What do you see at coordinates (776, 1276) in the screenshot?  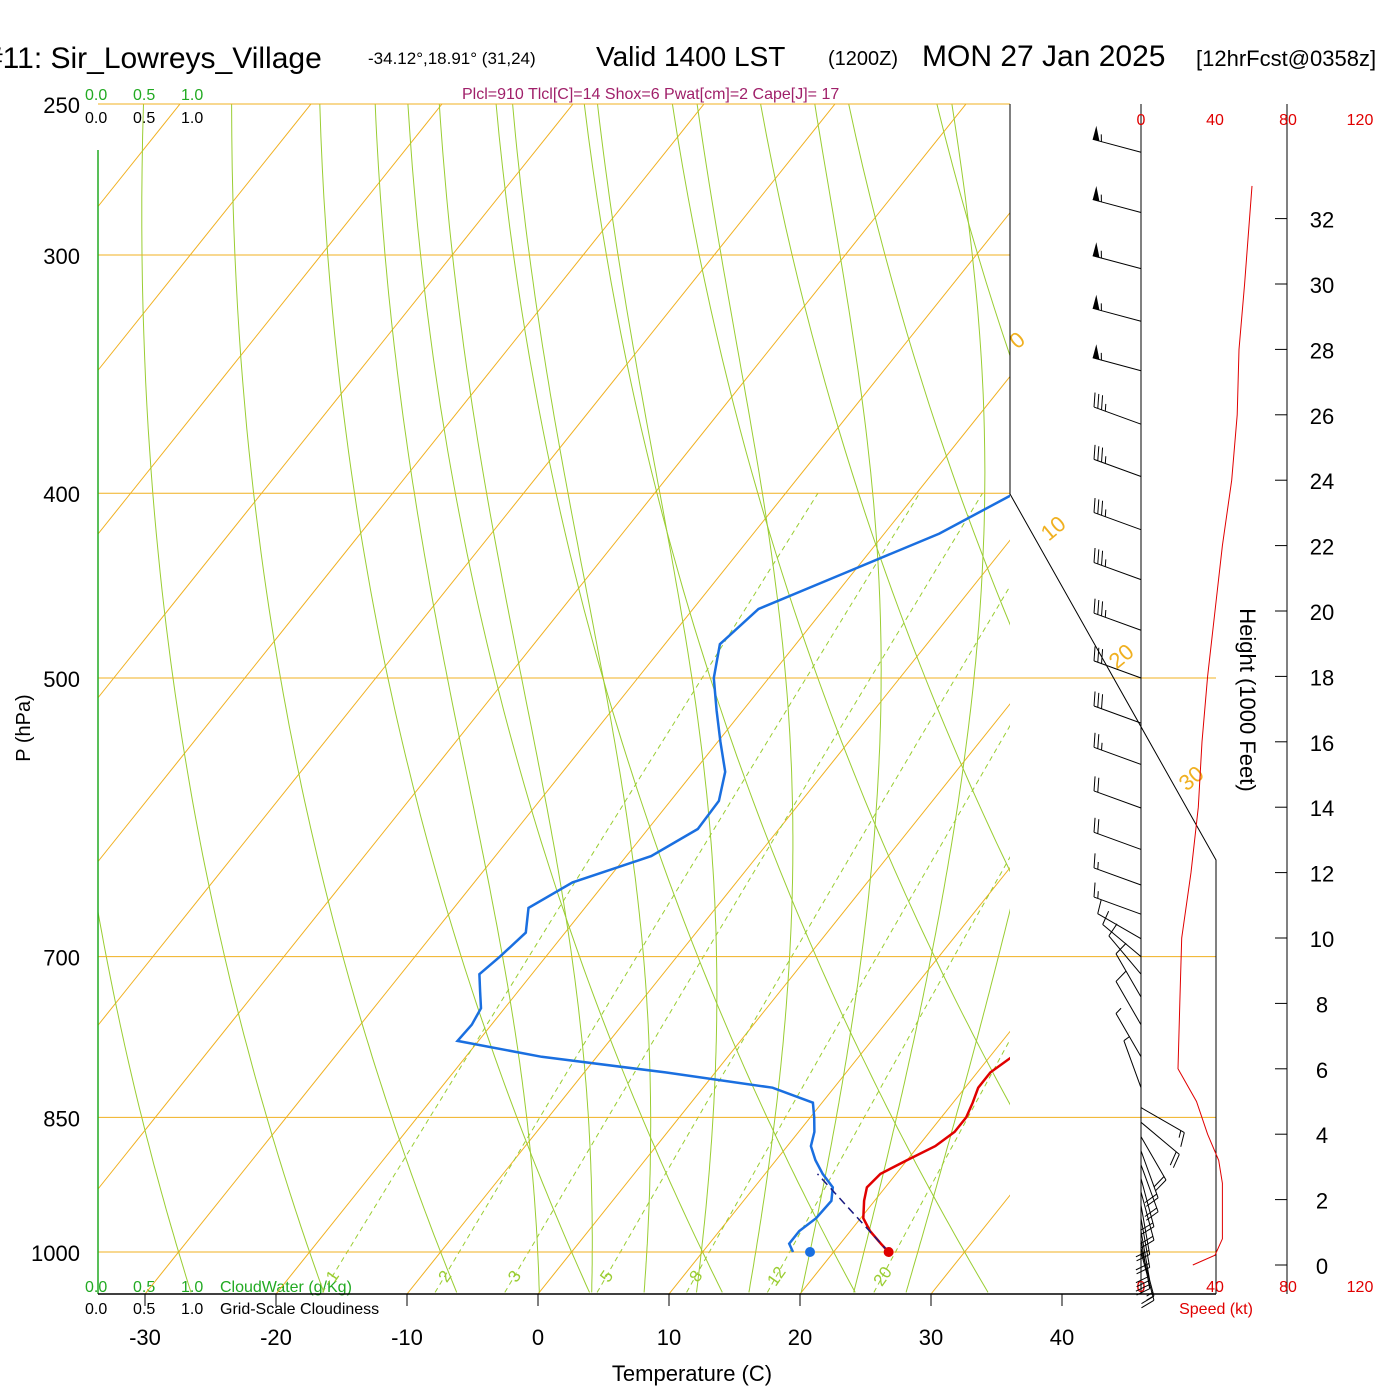 I see `mixing-ratio-label-12: 12` at bounding box center [776, 1276].